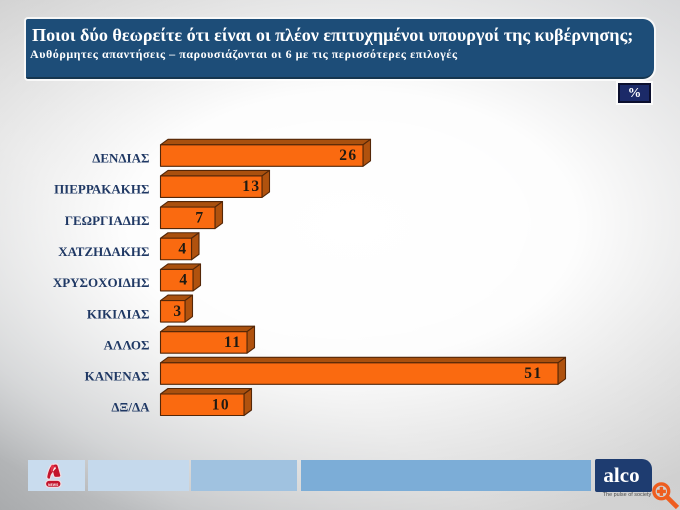 This screenshot has height=510, width=680. I want to click on svg-text: ΚΙΚΙΛΙΑΣ, so click(118, 313).